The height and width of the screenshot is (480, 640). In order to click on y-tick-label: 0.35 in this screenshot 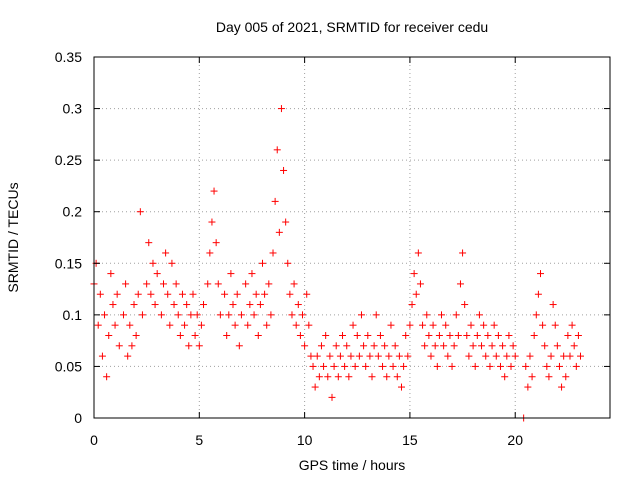, I will do `click(68, 57)`.